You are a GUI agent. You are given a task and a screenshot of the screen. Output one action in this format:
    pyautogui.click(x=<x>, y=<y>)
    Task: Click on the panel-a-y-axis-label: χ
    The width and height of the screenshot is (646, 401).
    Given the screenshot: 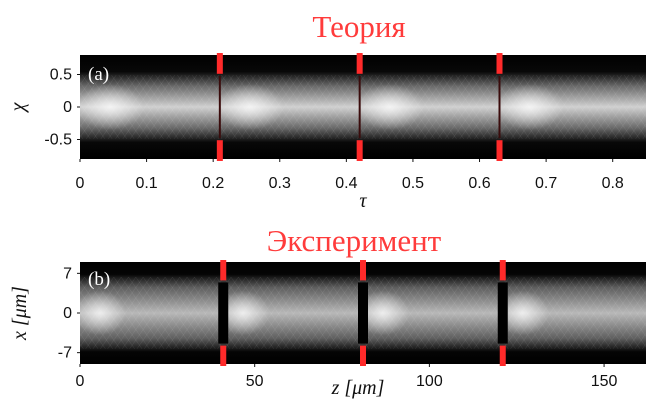 What is the action you would take?
    pyautogui.click(x=18, y=107)
    